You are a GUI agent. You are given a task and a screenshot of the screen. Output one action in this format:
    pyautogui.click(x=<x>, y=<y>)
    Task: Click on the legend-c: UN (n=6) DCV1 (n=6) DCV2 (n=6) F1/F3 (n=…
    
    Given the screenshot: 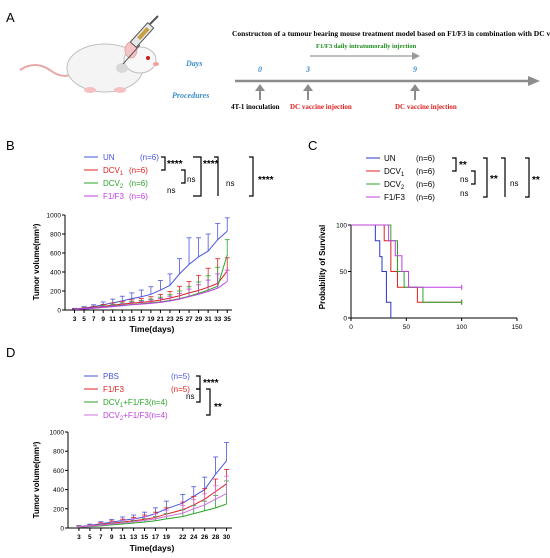 What is the action you would take?
    pyautogui.click(x=400, y=178)
    